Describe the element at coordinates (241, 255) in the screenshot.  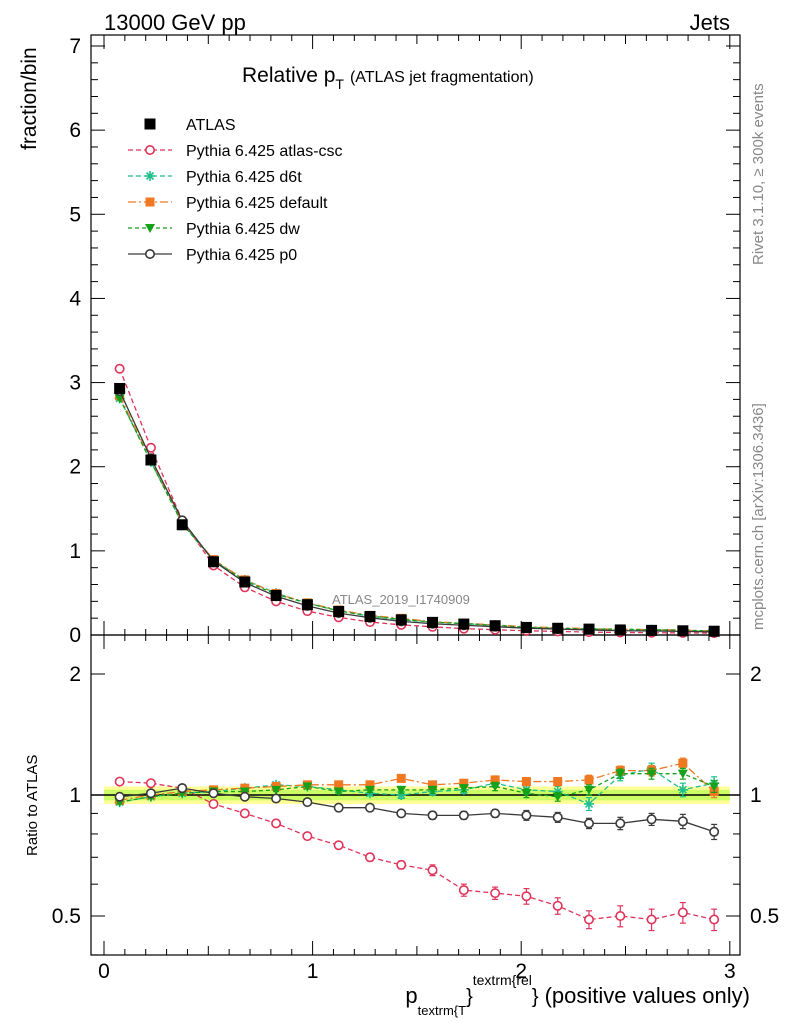
I see `legend-label-p0: Pythia 6.425 p0` at that location.